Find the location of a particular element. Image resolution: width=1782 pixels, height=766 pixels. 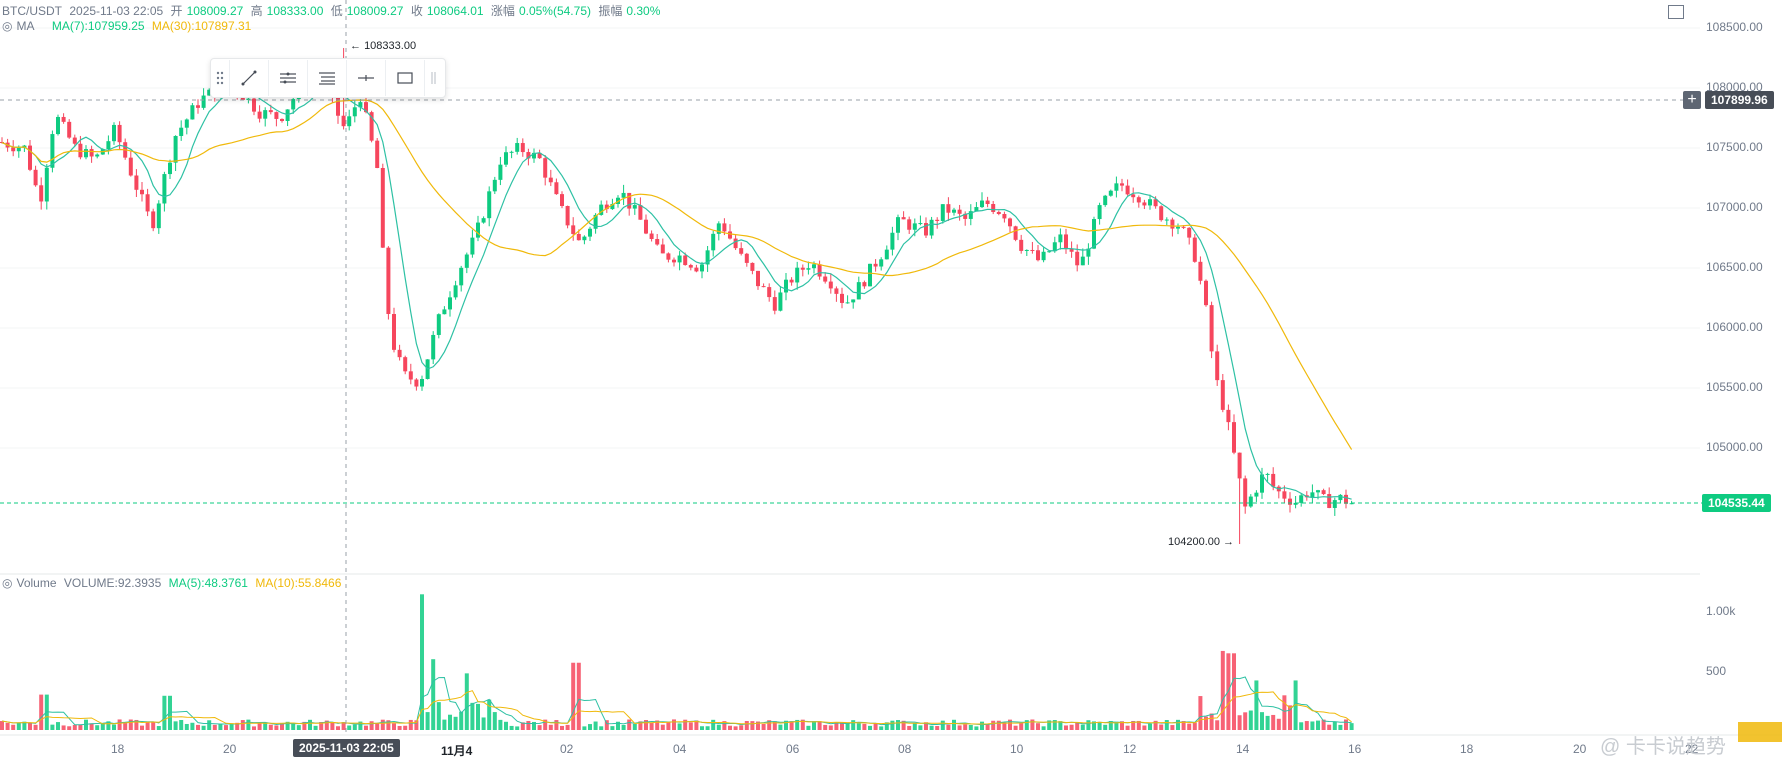

eye-icon: ◎ is located at coordinates (7, 26).